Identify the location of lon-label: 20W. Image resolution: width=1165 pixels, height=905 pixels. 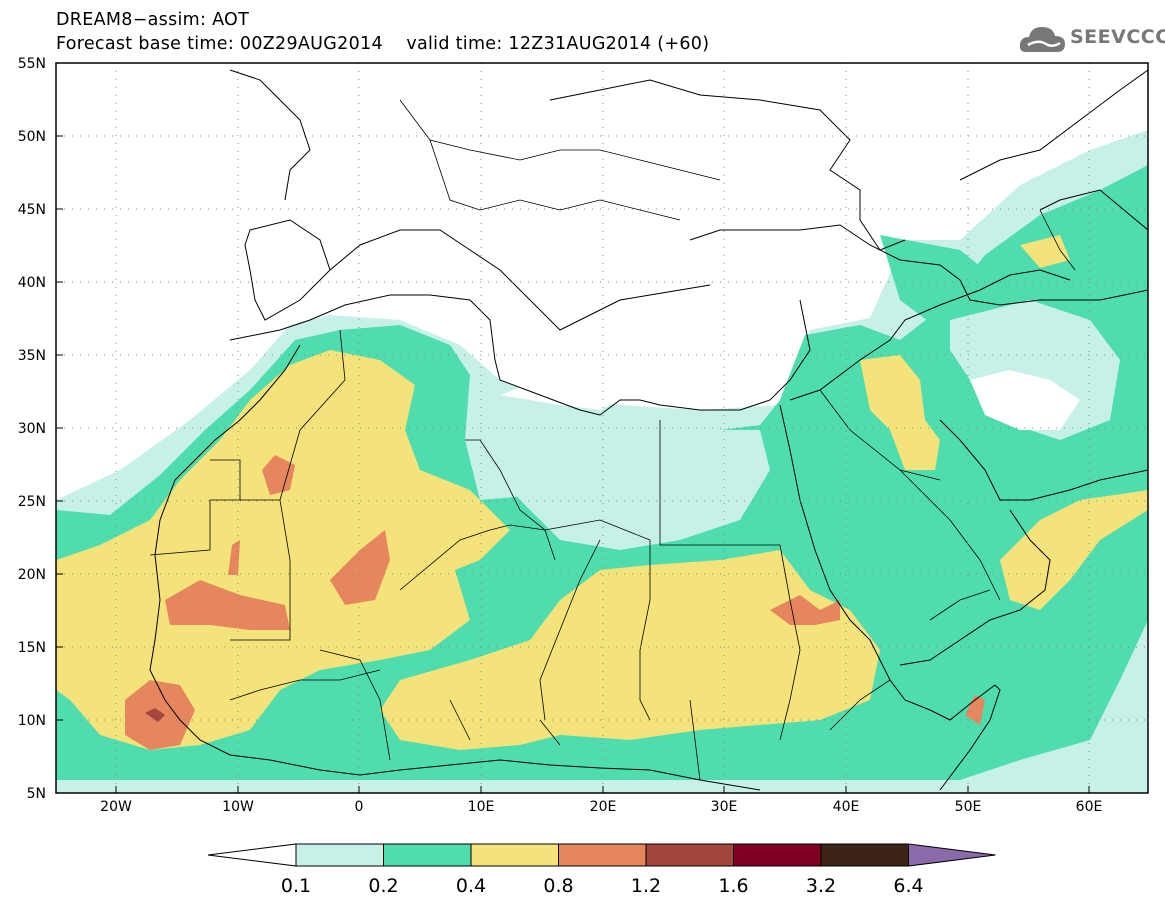
(116, 807).